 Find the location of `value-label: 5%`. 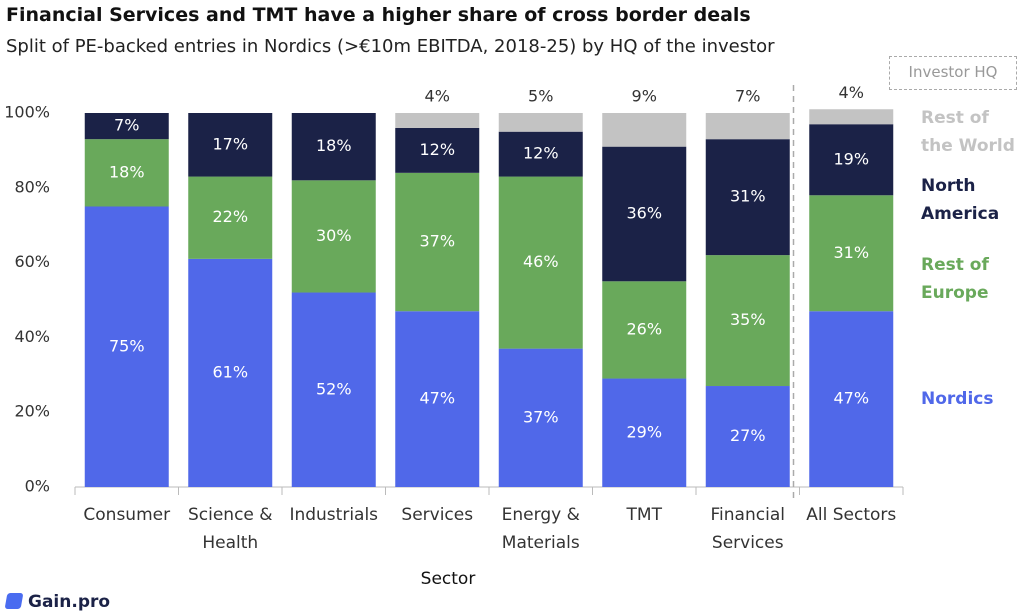

value-label: 5% is located at coordinates (540, 96).